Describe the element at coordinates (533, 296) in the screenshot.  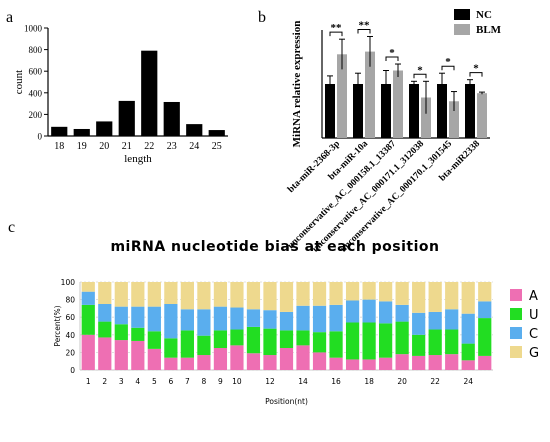
I see `c-legend-label: A` at that location.